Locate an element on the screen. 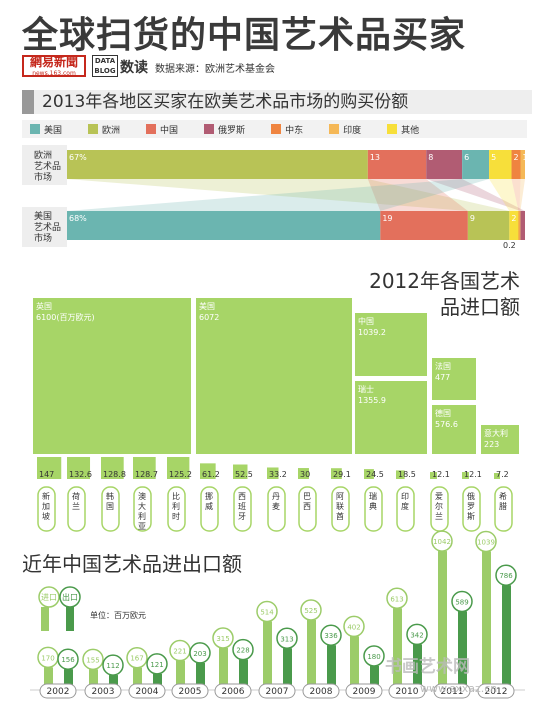 This screenshot has width=550, height=715. import-value: 315 is located at coordinates (222, 639).